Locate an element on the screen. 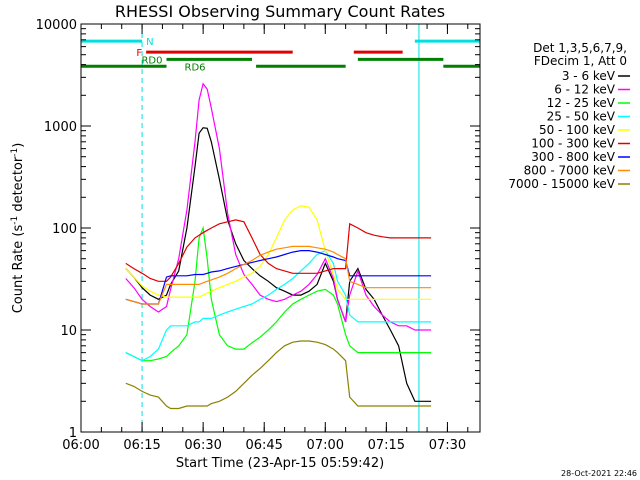  y-tick-label: 1 is located at coordinates (73, 433).